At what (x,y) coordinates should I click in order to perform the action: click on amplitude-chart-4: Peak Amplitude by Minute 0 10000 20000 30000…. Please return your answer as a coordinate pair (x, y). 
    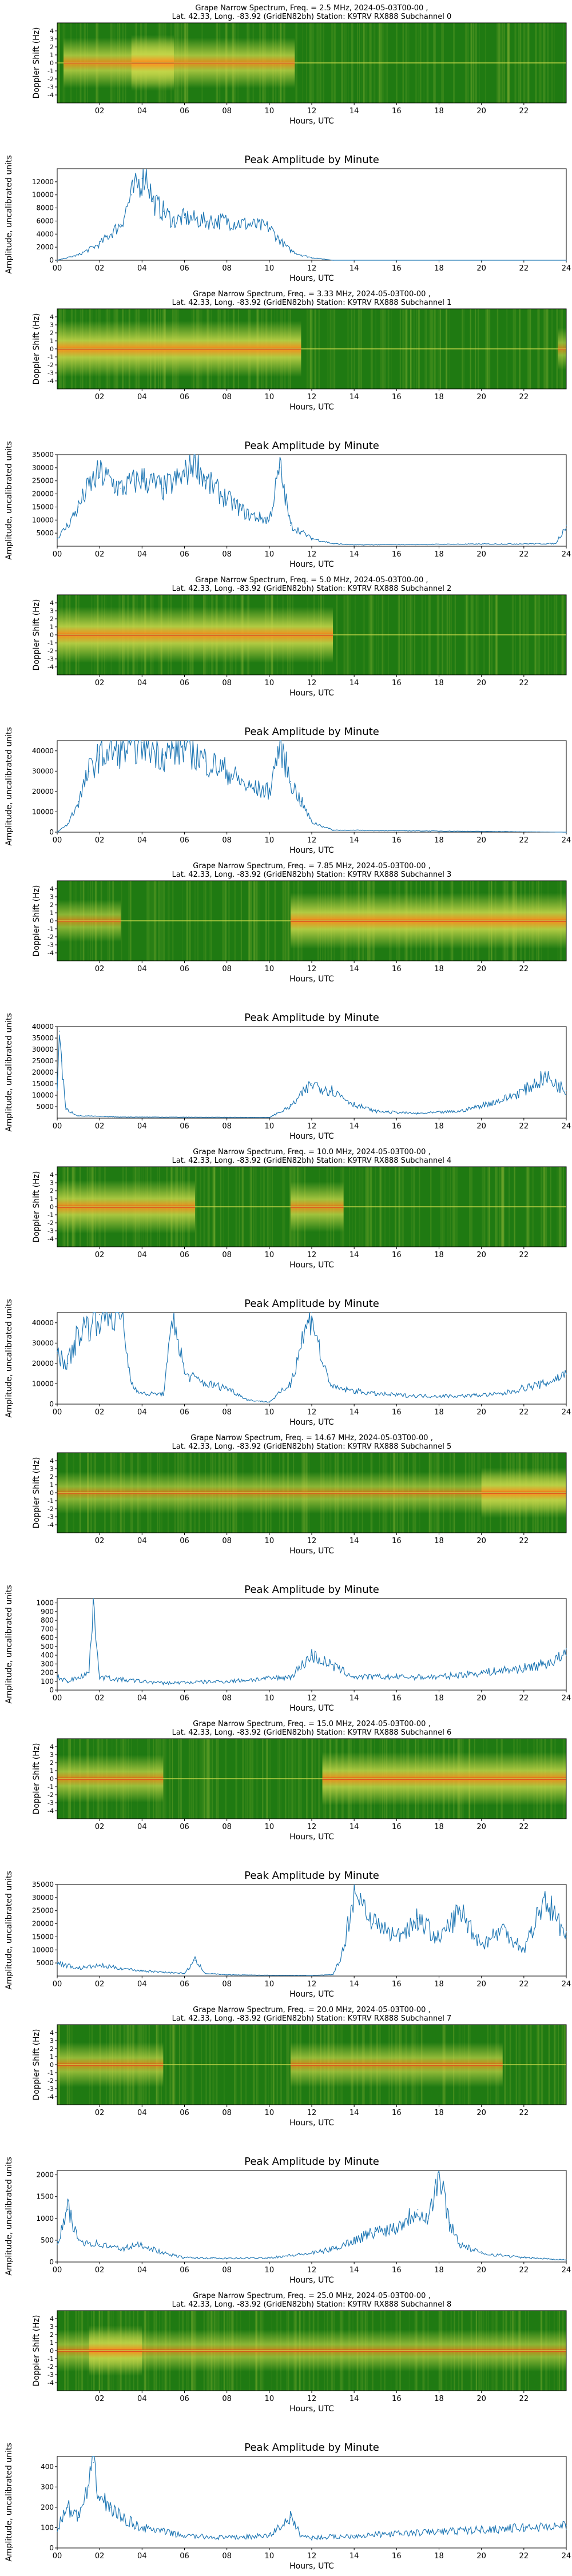
    Looking at the image, I should click on (288, 1362).